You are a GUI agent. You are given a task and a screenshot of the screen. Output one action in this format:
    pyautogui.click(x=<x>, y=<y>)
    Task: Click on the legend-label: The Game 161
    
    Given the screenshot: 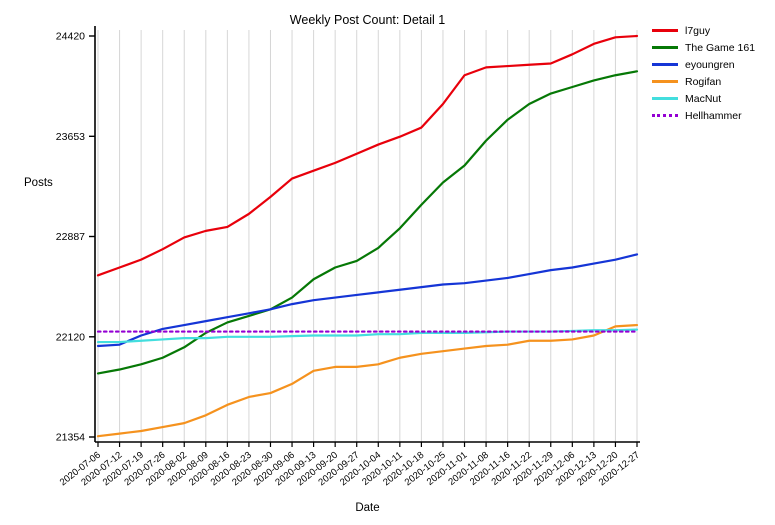 What is the action you would take?
    pyautogui.click(x=720, y=47)
    